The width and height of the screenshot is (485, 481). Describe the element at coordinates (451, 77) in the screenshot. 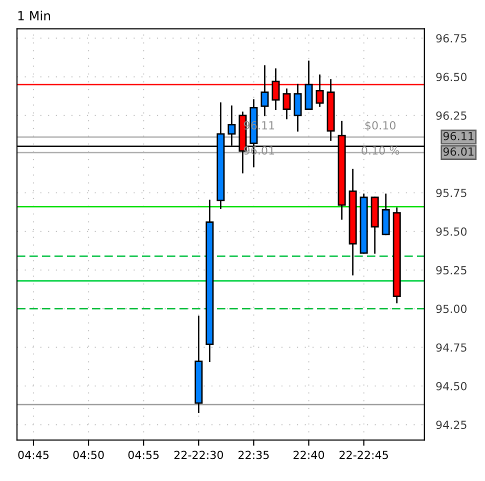

I see `y-tick-label: 96.50` at that location.